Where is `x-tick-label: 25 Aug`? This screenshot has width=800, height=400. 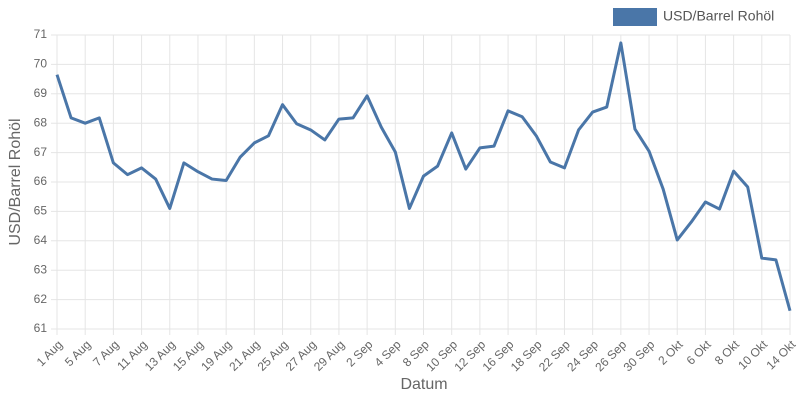
x-tick-label: 25 Aug is located at coordinates (273, 355).